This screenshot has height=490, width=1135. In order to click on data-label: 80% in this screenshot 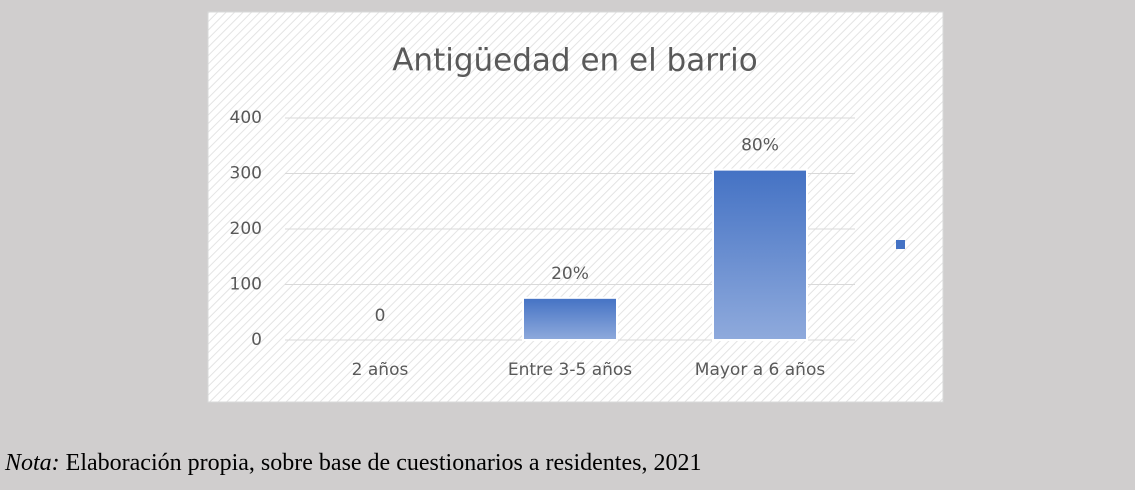, I will do `click(760, 146)`.